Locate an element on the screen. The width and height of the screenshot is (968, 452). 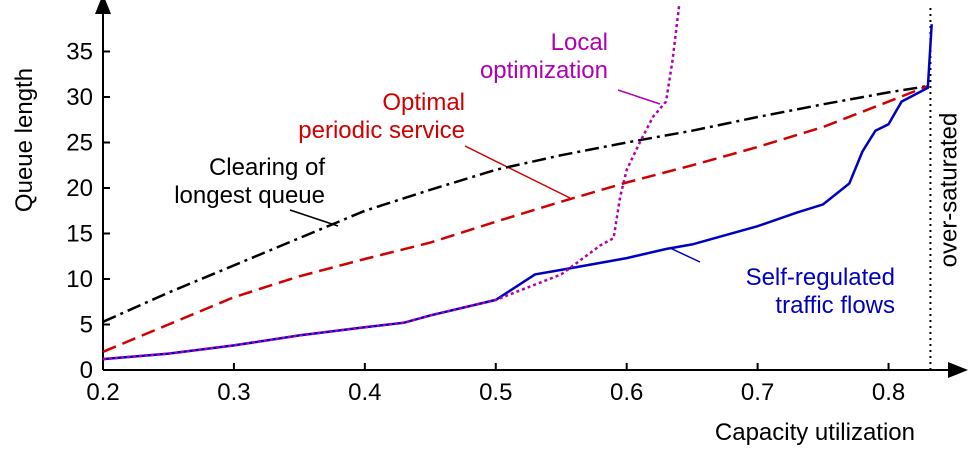
x-tick-label: 0.5 is located at coordinates (495, 392).